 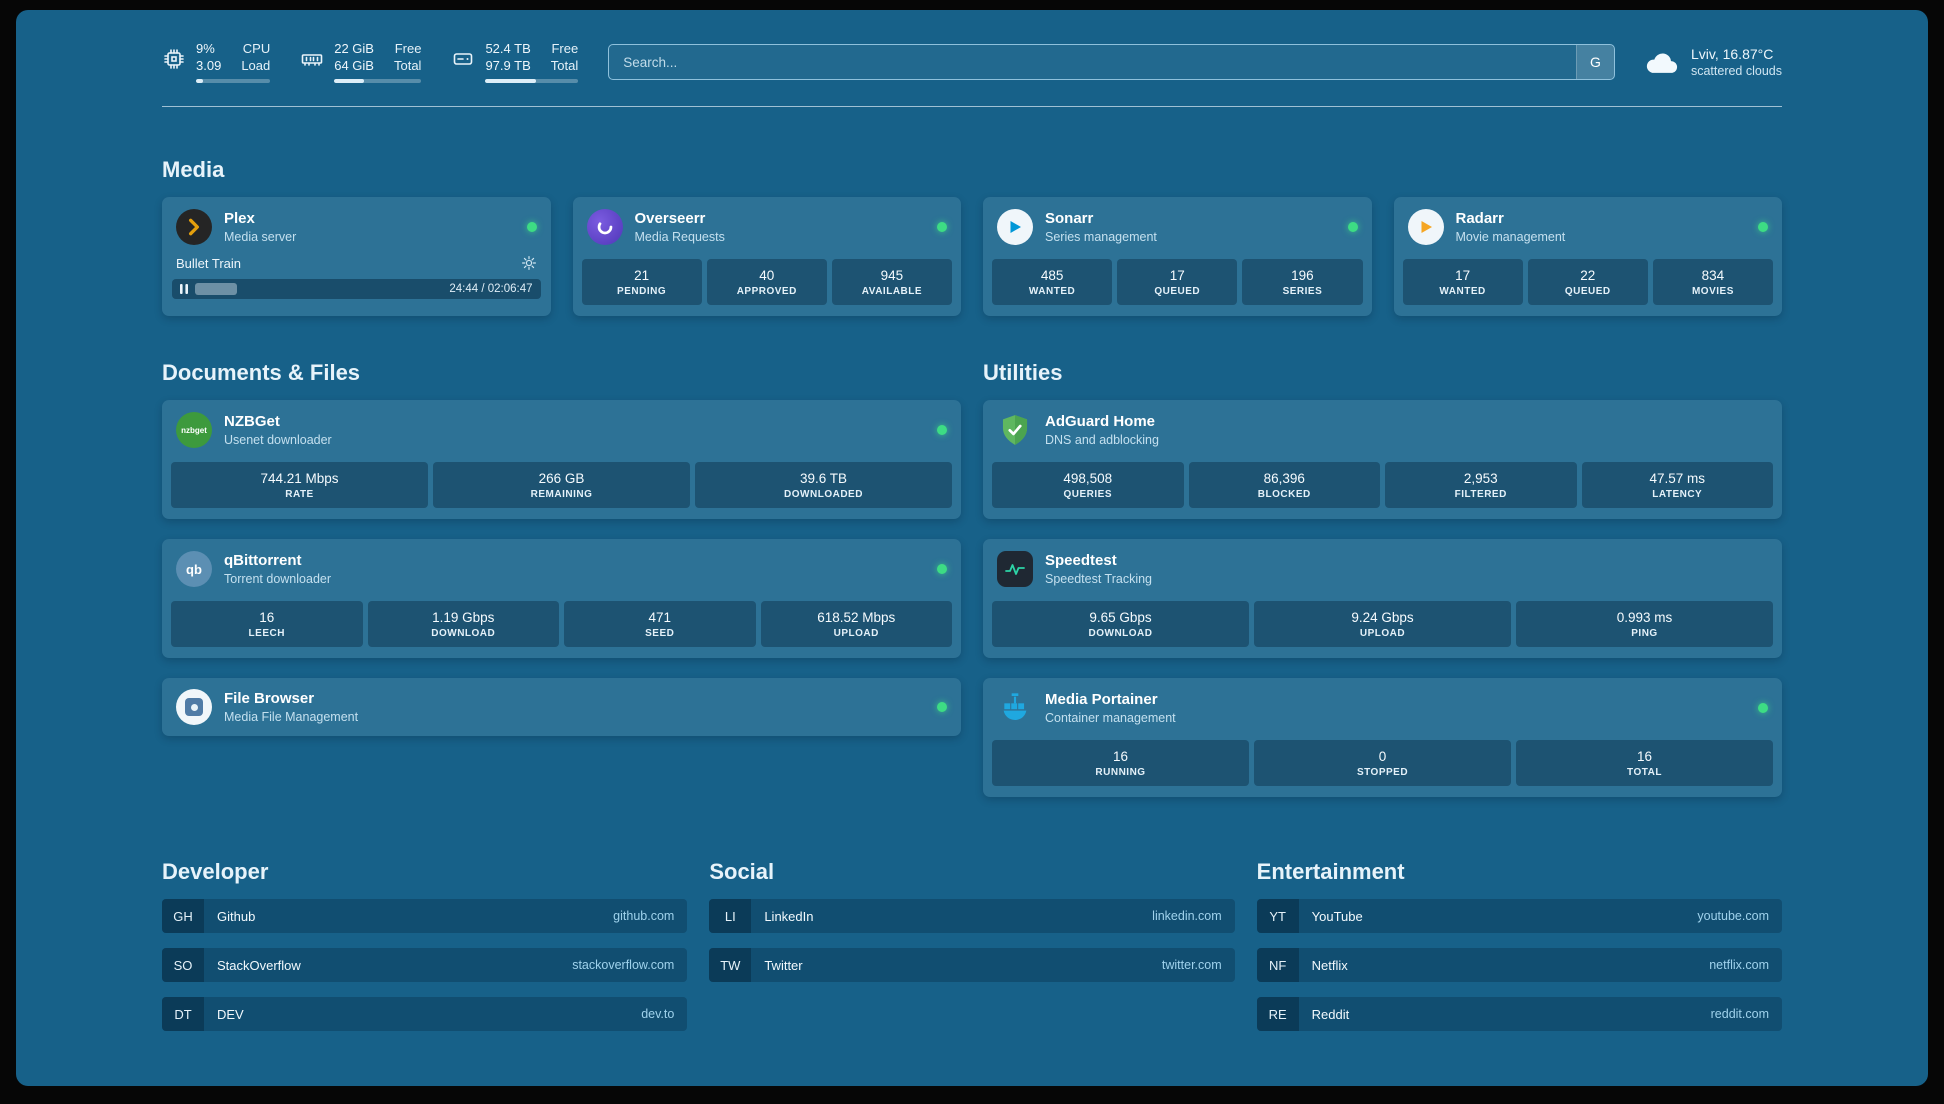 I want to click on cpu-metric: 9% 3.09 CPU Load, so click(x=216, y=62).